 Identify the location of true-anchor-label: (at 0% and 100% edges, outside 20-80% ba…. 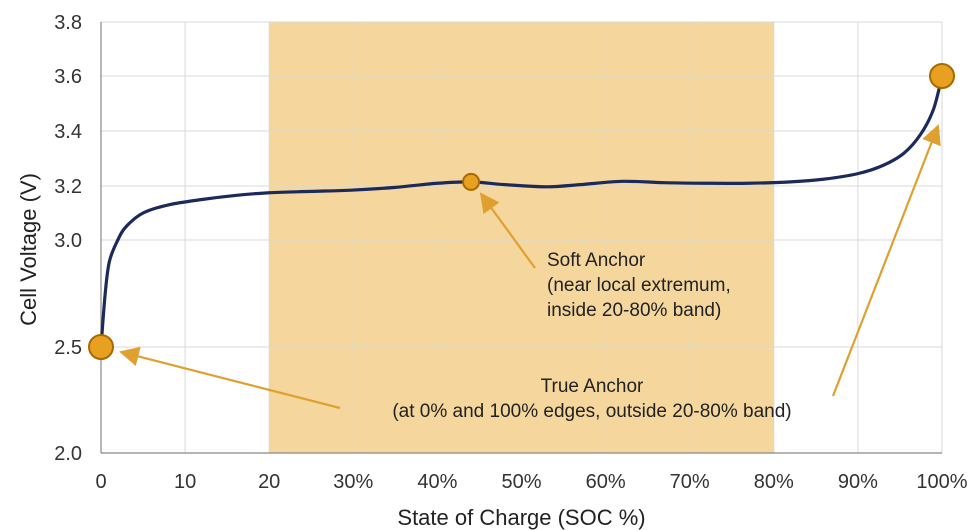
(591, 411).